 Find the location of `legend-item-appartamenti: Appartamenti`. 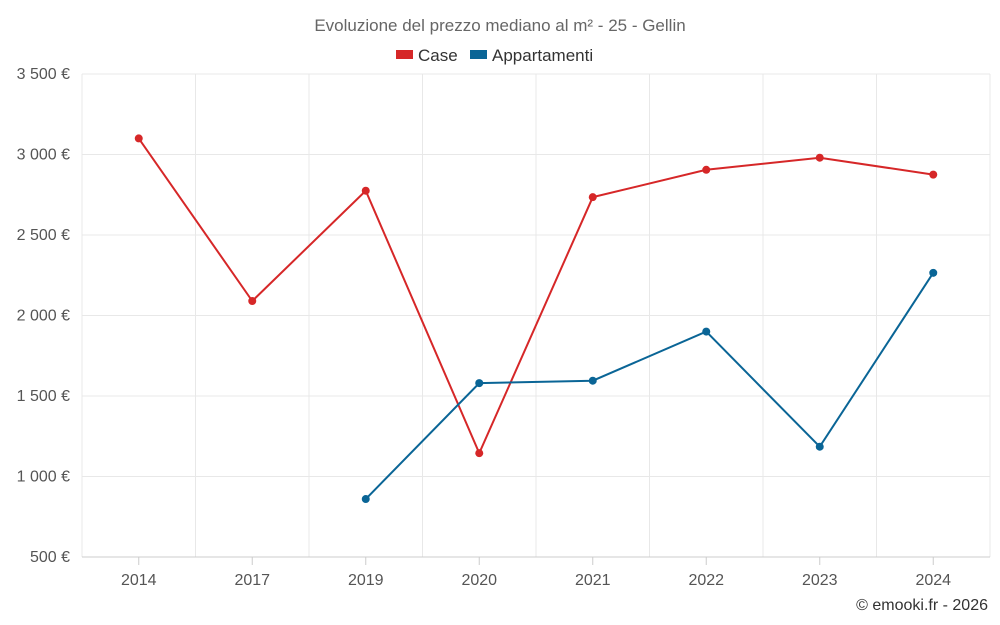

legend-item-appartamenti: Appartamenti is located at coordinates (531, 55).